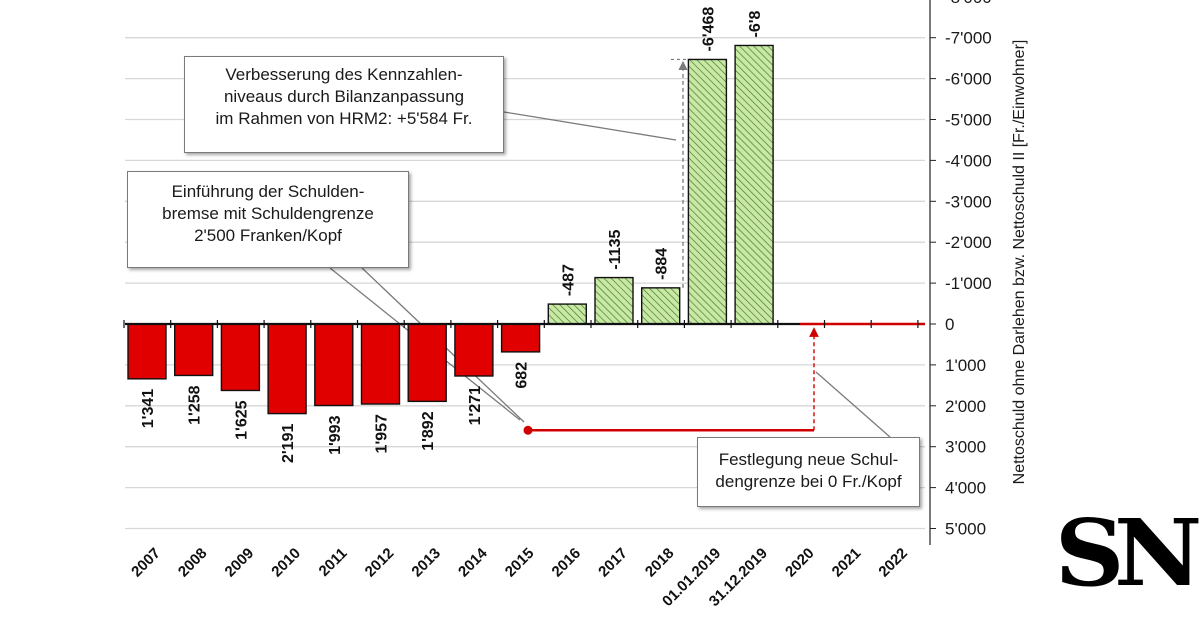  What do you see at coordinates (965, 447) in the screenshot?
I see `y-tick-label: 3'000` at bounding box center [965, 447].